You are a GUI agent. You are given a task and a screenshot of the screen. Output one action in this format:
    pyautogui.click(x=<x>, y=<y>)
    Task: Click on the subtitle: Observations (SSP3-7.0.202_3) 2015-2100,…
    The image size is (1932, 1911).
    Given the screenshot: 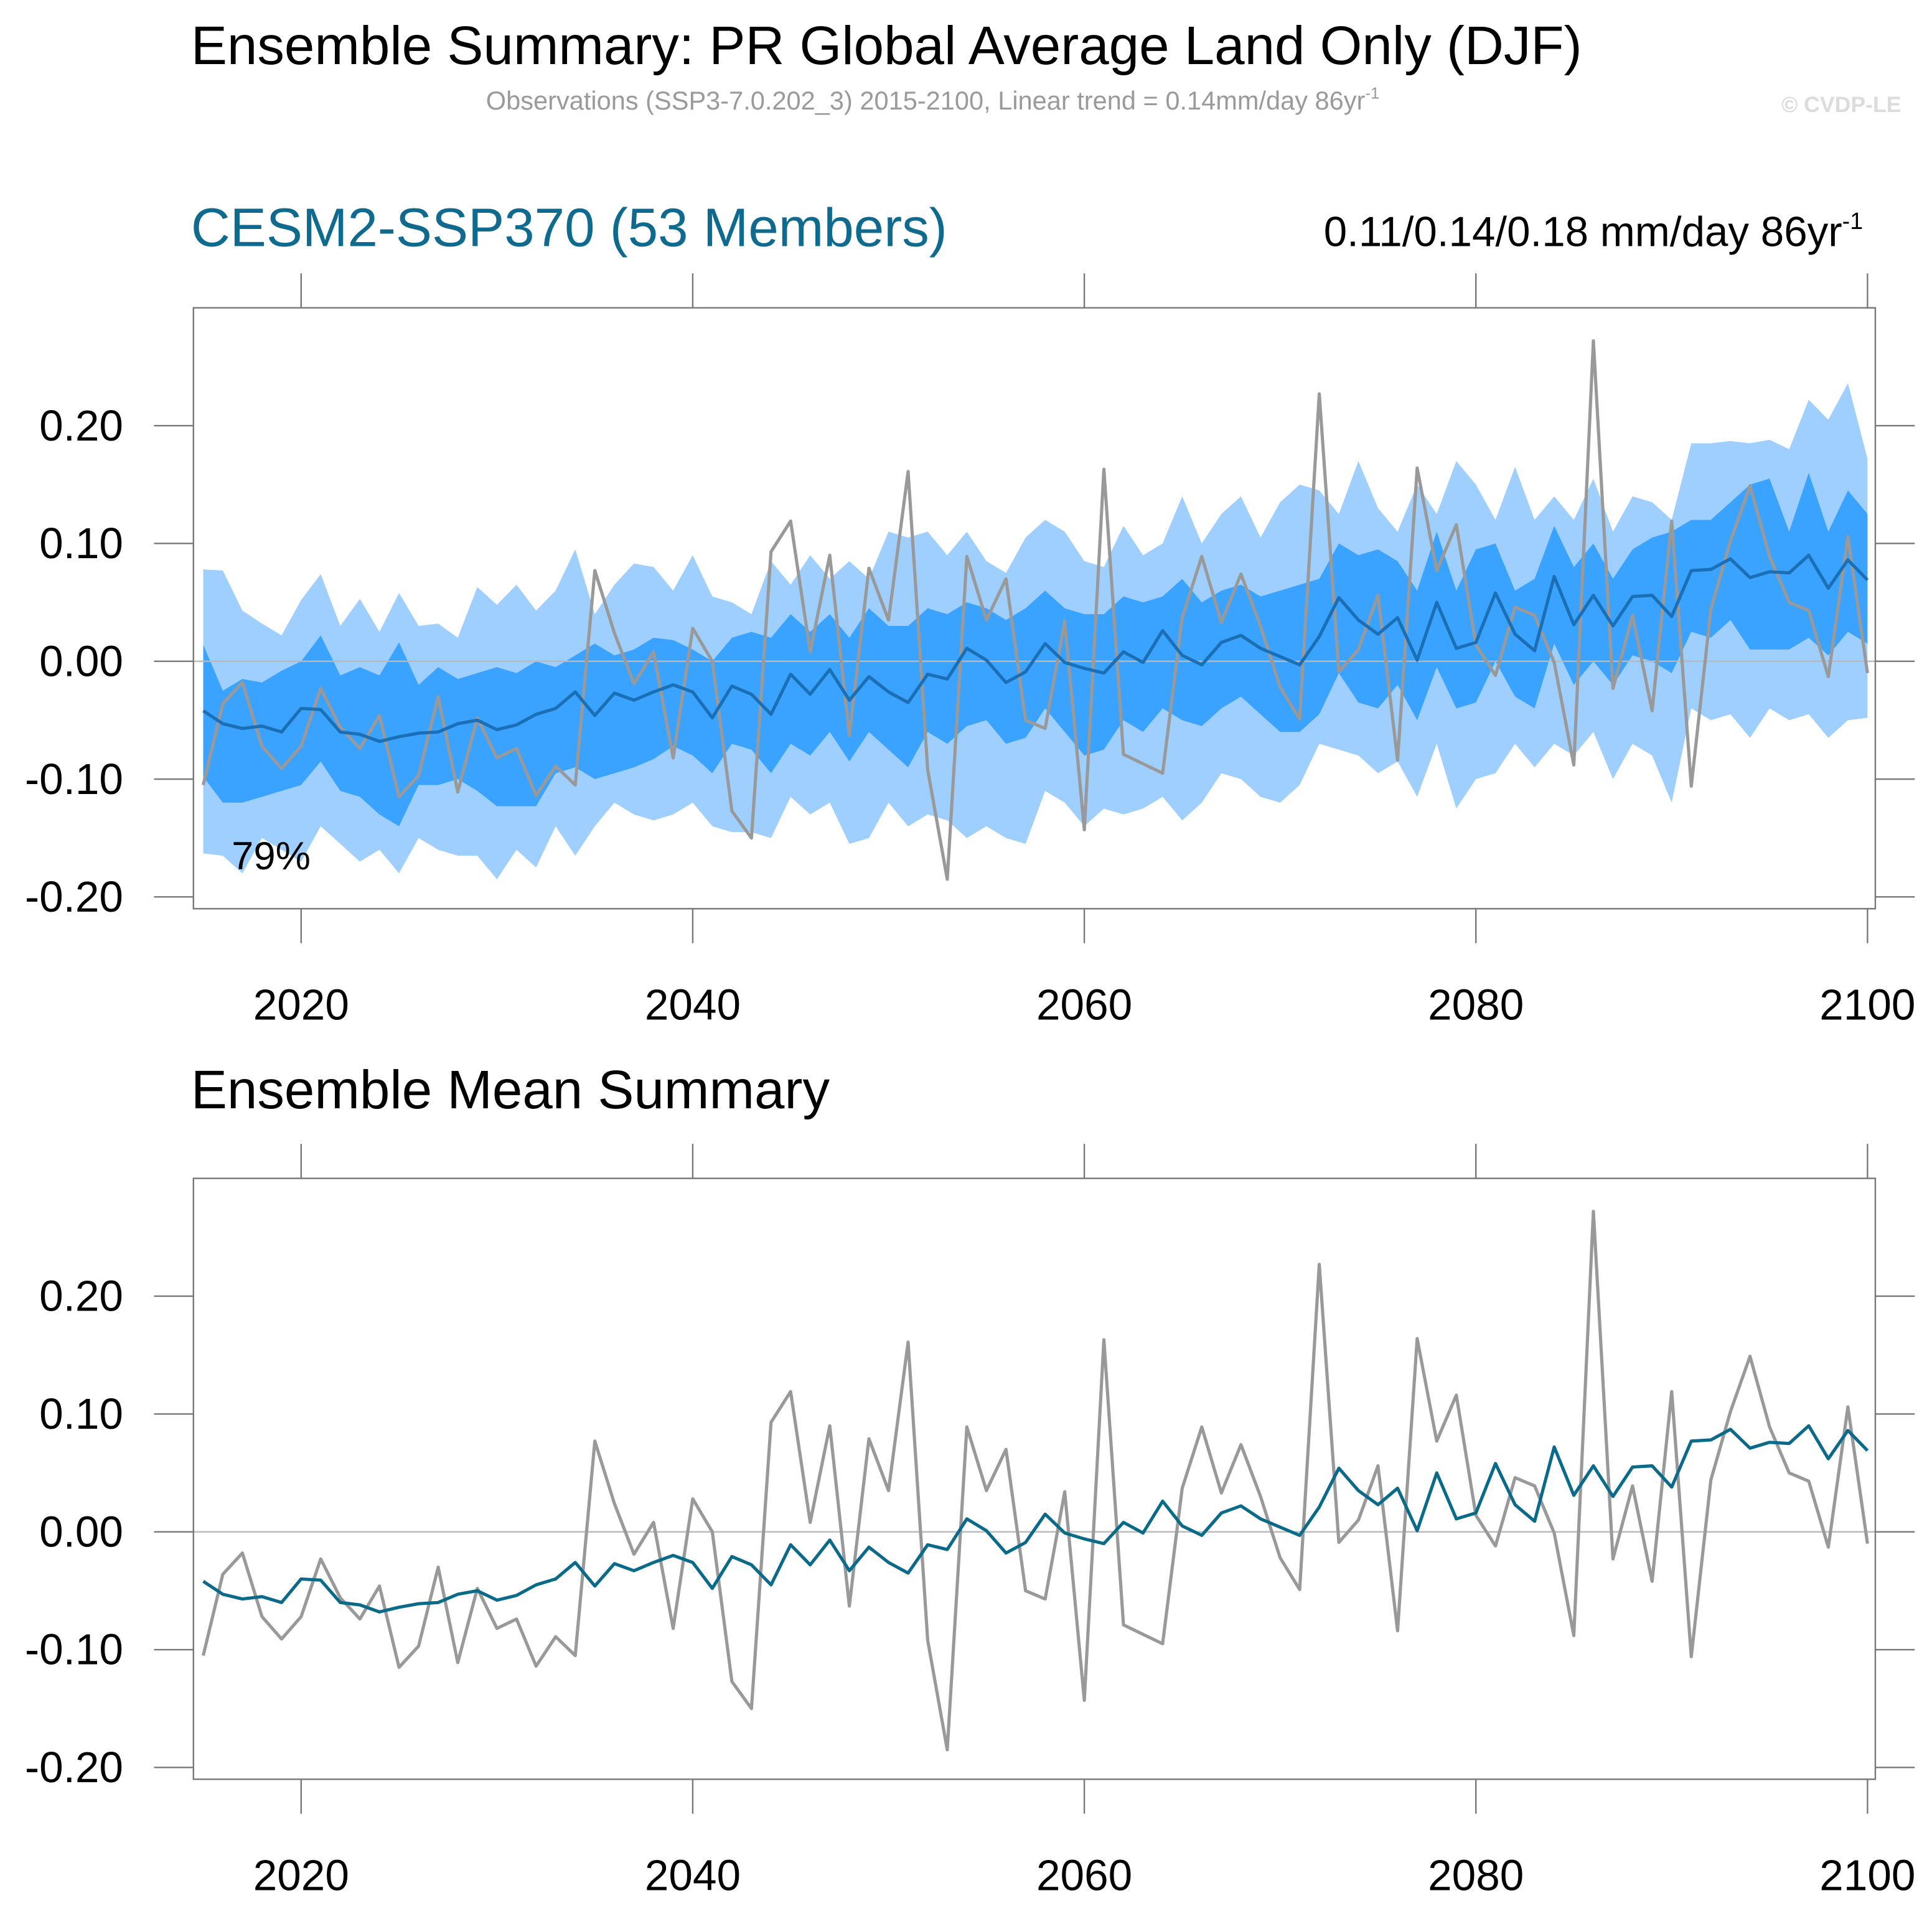 What is the action you would take?
    pyautogui.click(x=932, y=100)
    